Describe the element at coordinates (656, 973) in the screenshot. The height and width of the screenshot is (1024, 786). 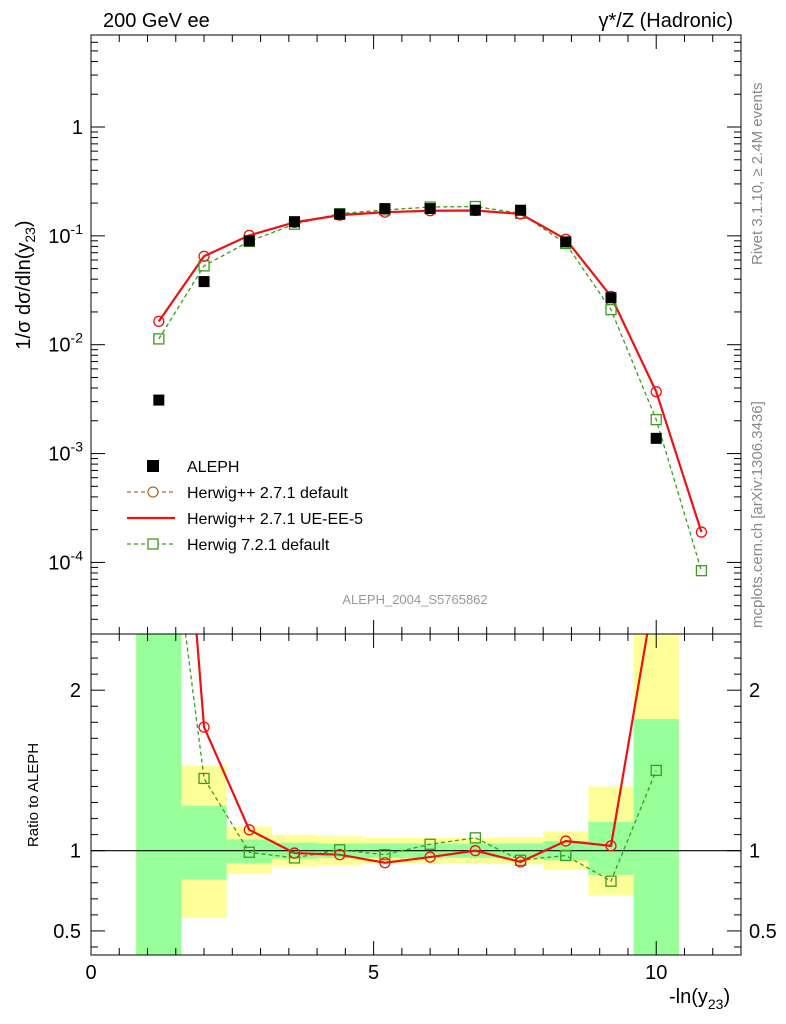
I see `x-tick-label: 10` at that location.